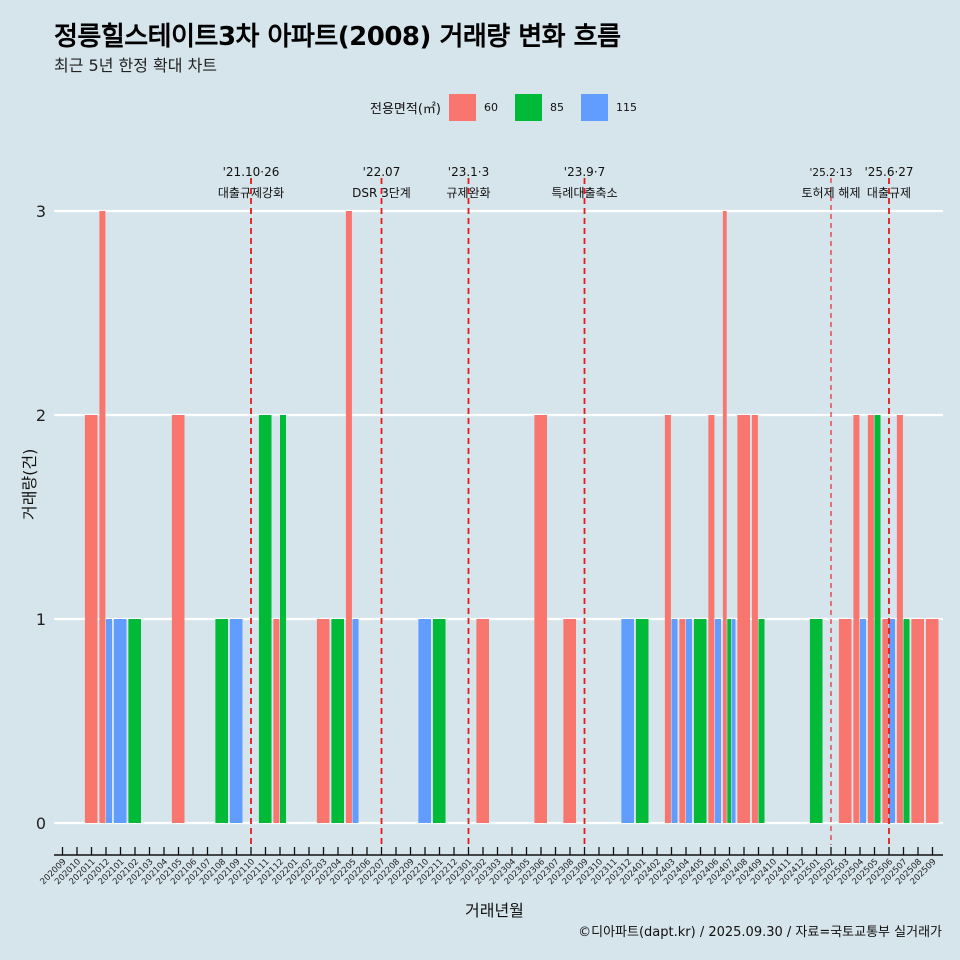 This screenshot has height=960, width=960. I want to click on annotation-date: '23.1·3, so click(468, 172).